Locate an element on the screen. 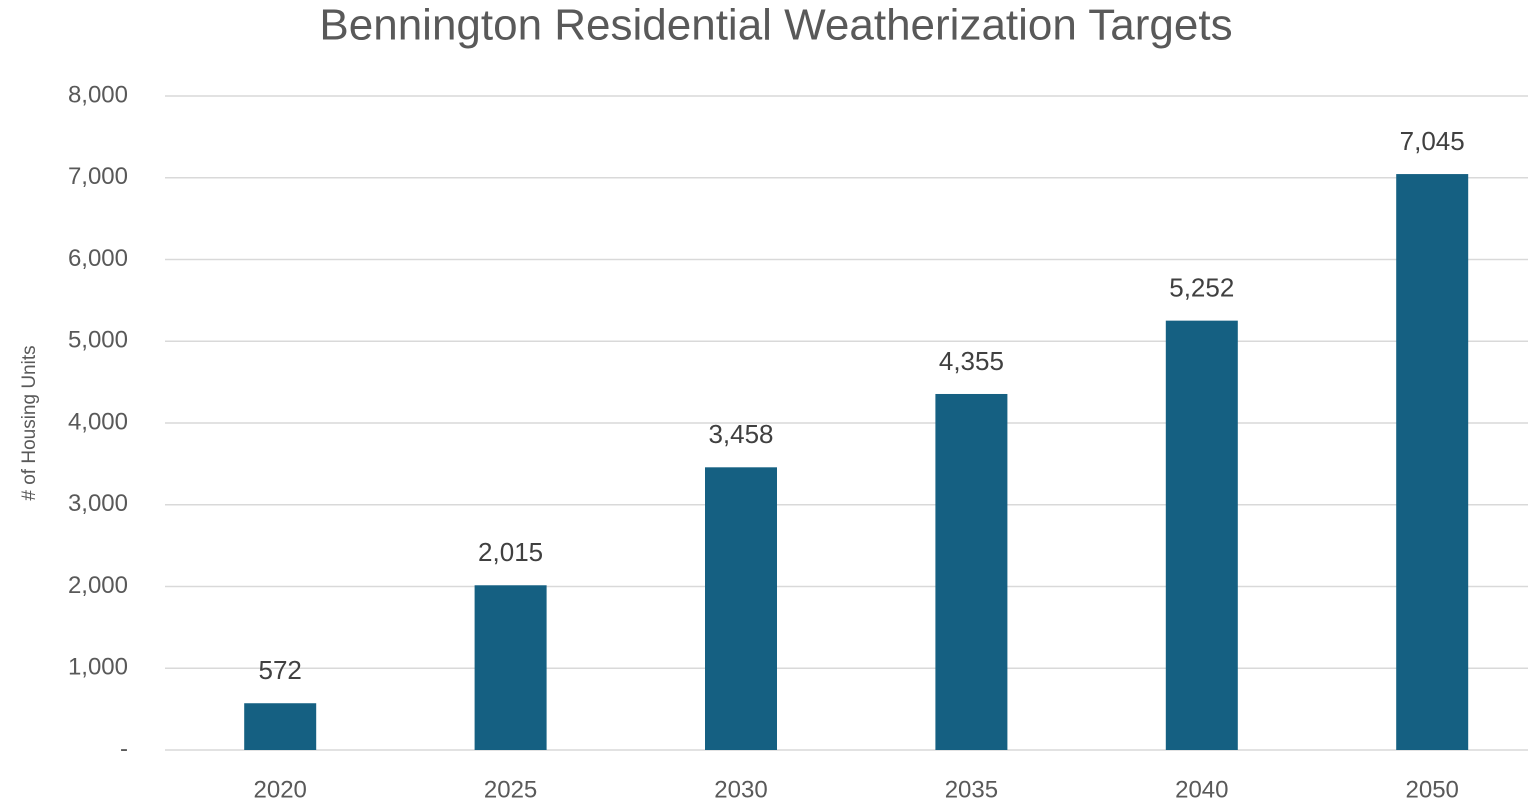 This screenshot has width=1530, height=807. data-label: 5,252 is located at coordinates (1201, 288).